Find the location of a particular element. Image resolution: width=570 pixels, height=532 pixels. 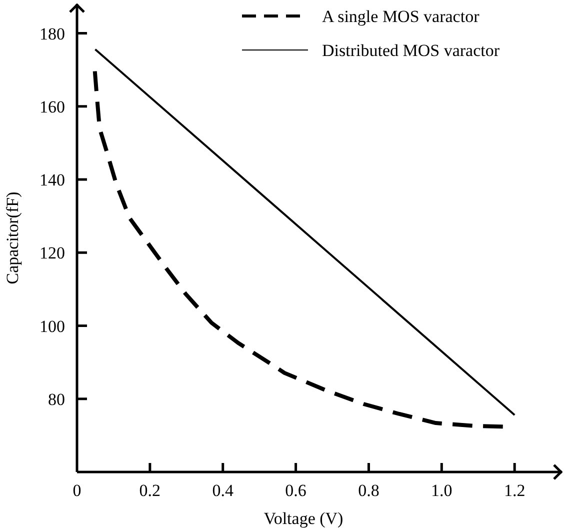

y-tick-label: 80 is located at coordinates (56, 399).